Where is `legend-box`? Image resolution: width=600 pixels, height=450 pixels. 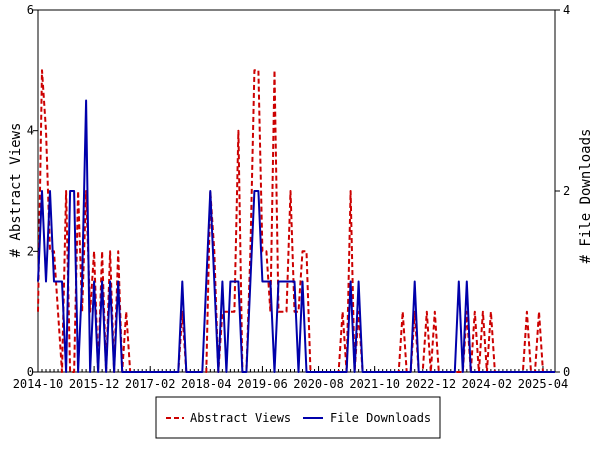
legend-box is located at coordinates (298, 417).